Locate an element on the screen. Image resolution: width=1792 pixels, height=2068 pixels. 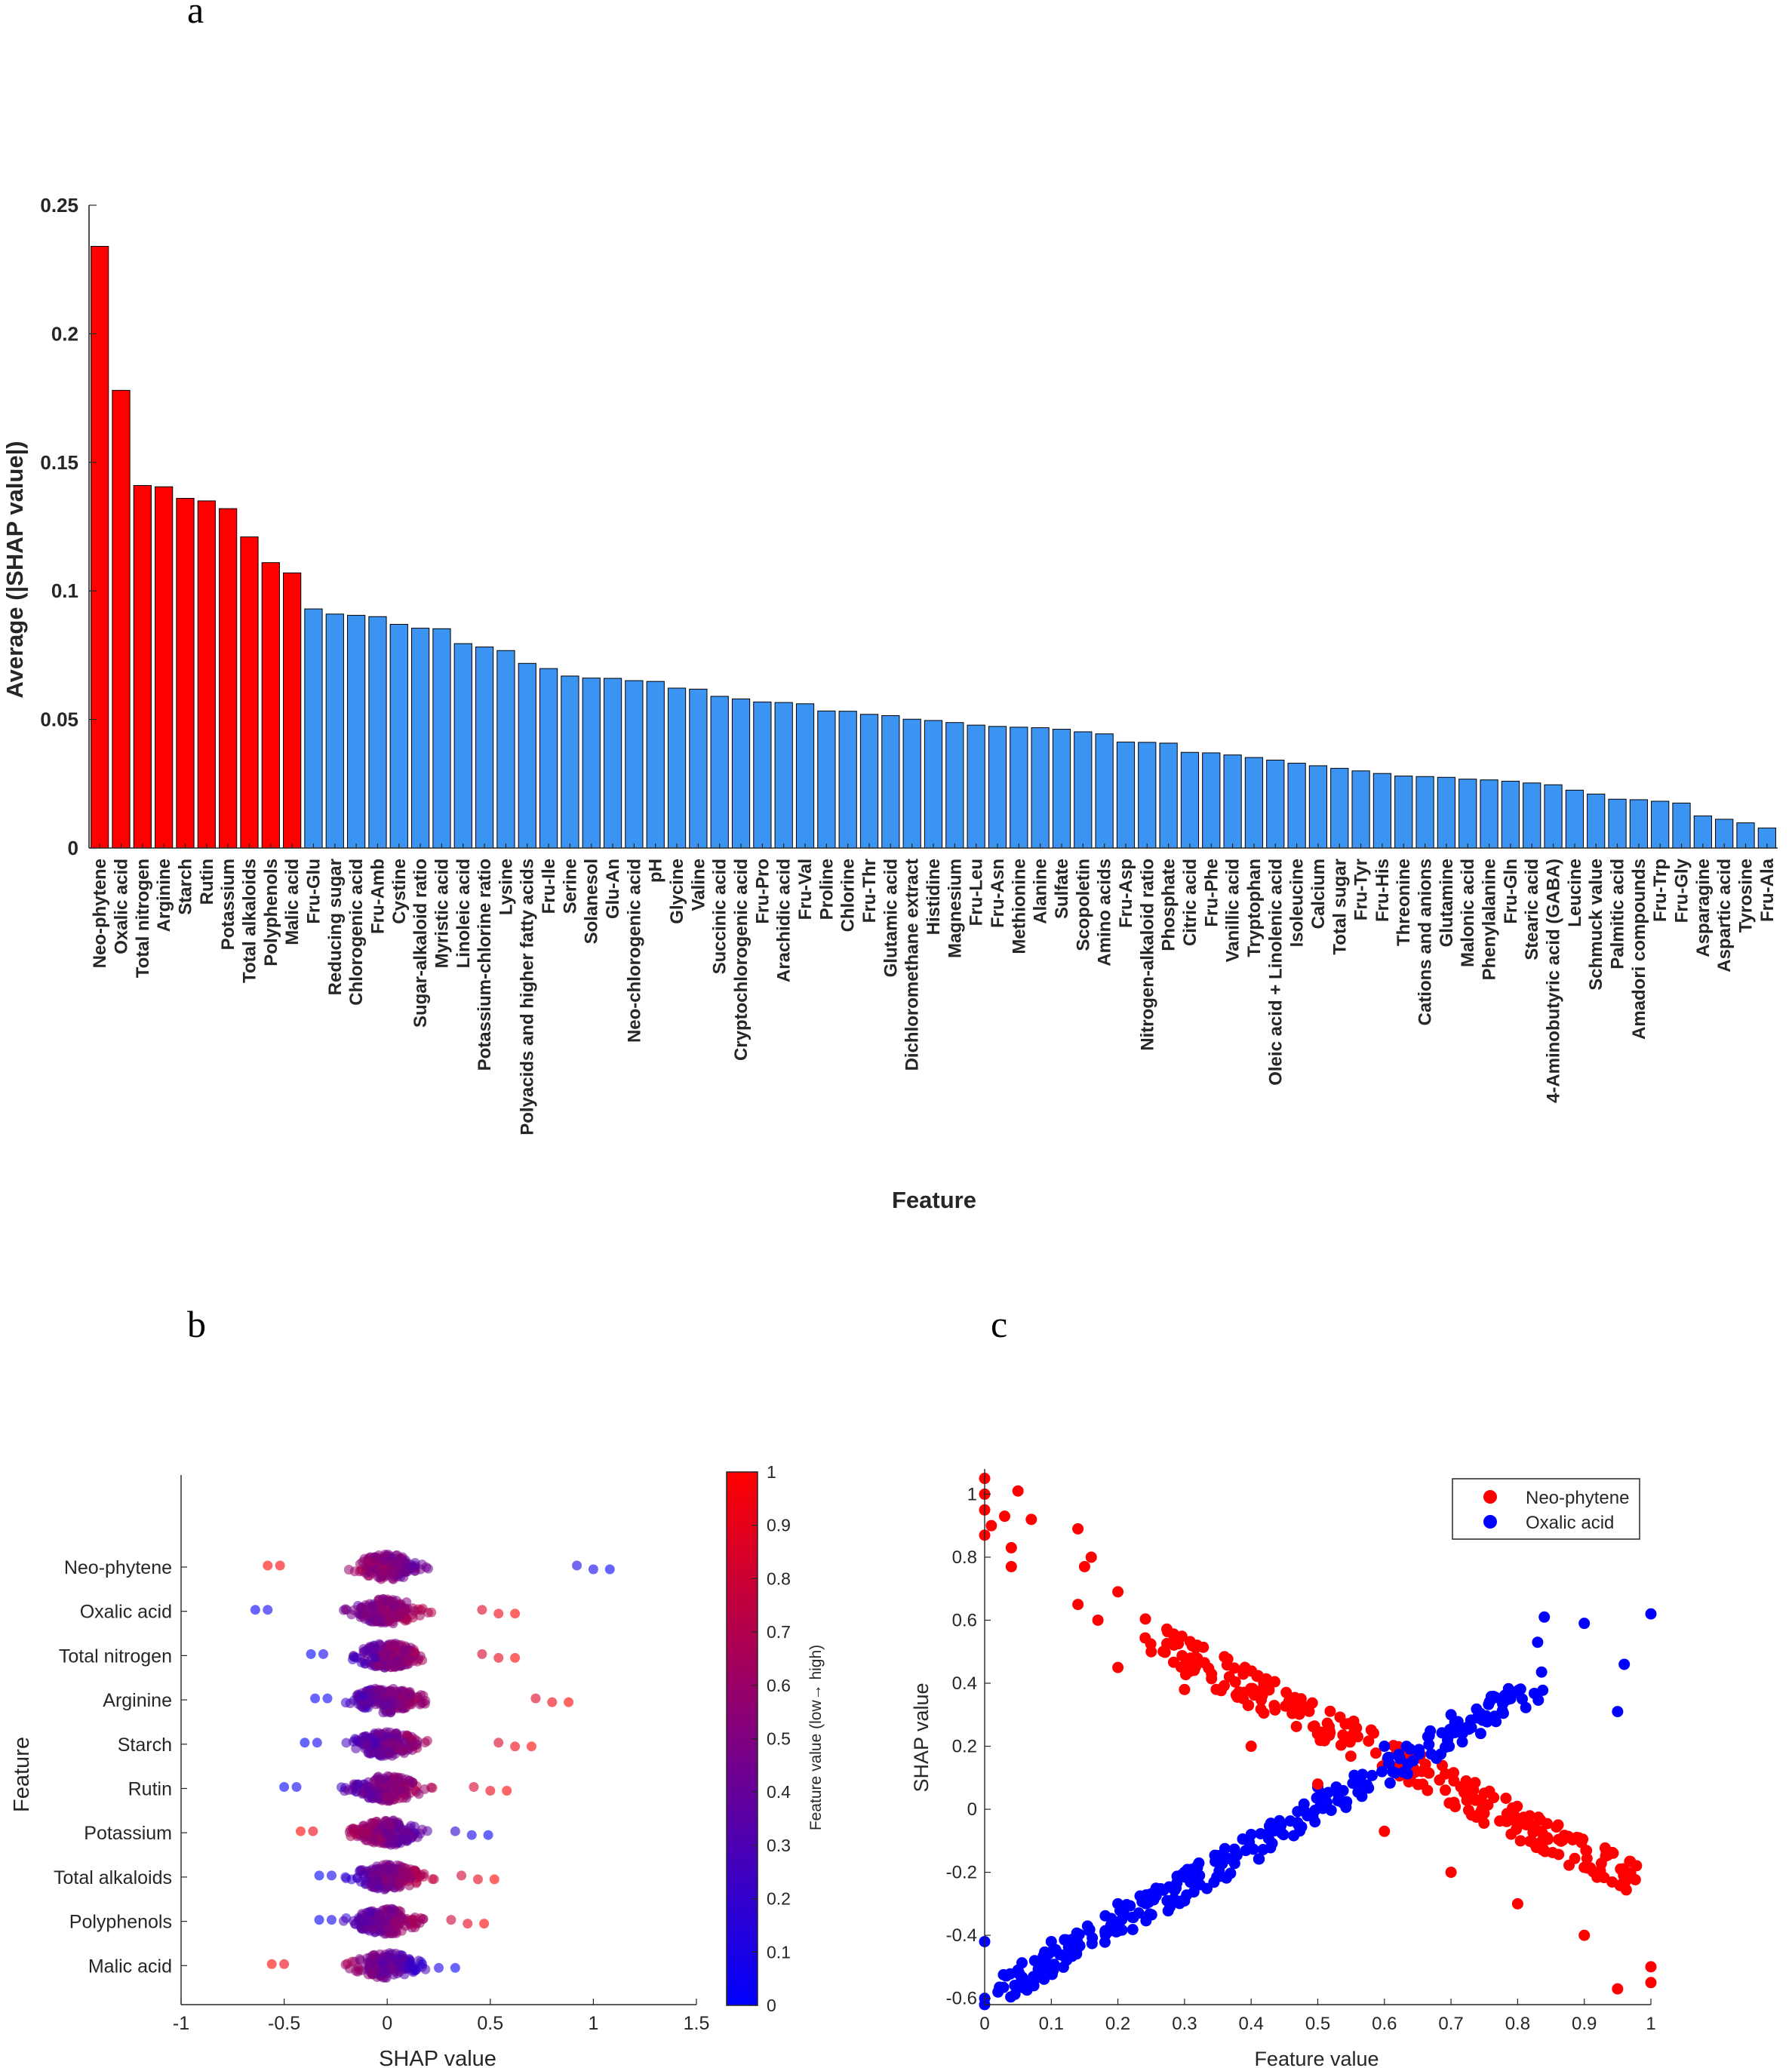
category-label-ph: pH is located at coordinates (656, 871).